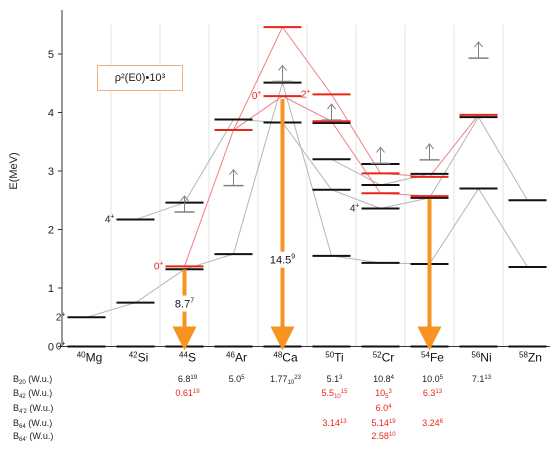 Image resolution: width=550 pixels, height=456 pixels. What do you see at coordinates (482, 379) in the screenshot?
I see `table-cell: 7.113` at bounding box center [482, 379].